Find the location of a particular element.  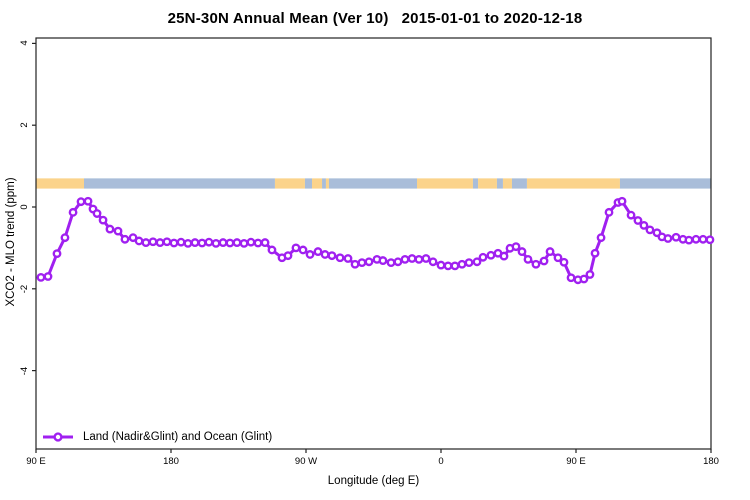

x-axis-title: Longitude (deg E) is located at coordinates (373, 481).